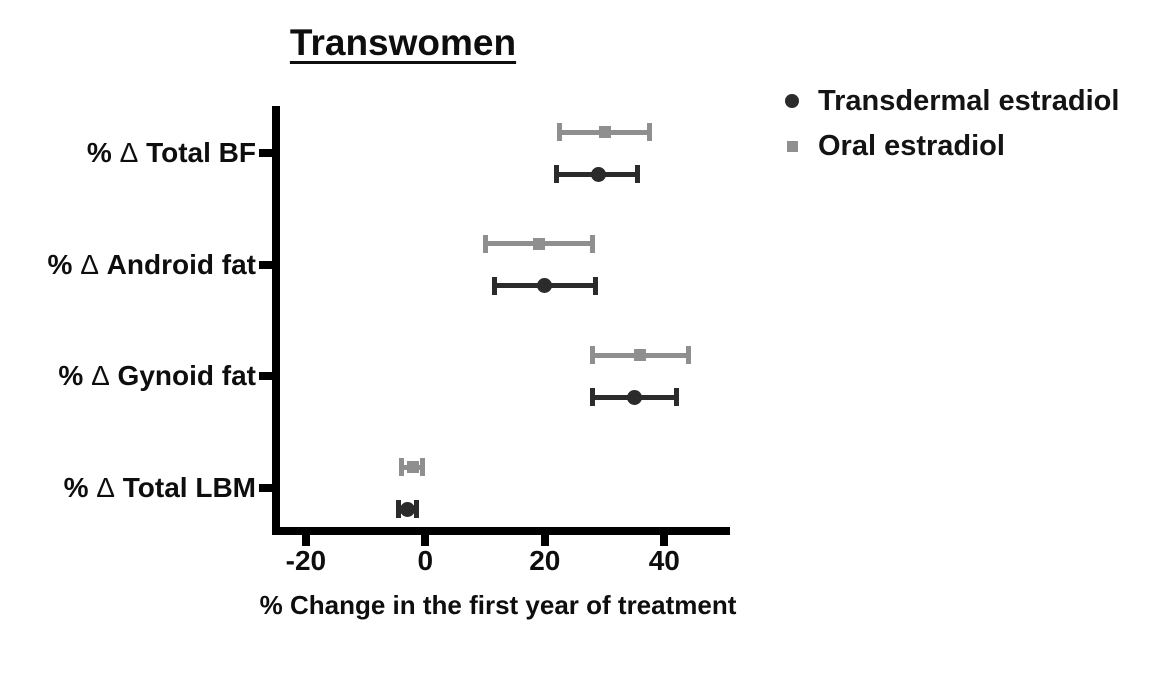 Image resolution: width=1153 pixels, height=680 pixels. Describe the element at coordinates (151, 264) in the screenshot. I see `category-label: % Δ Android fat` at that location.